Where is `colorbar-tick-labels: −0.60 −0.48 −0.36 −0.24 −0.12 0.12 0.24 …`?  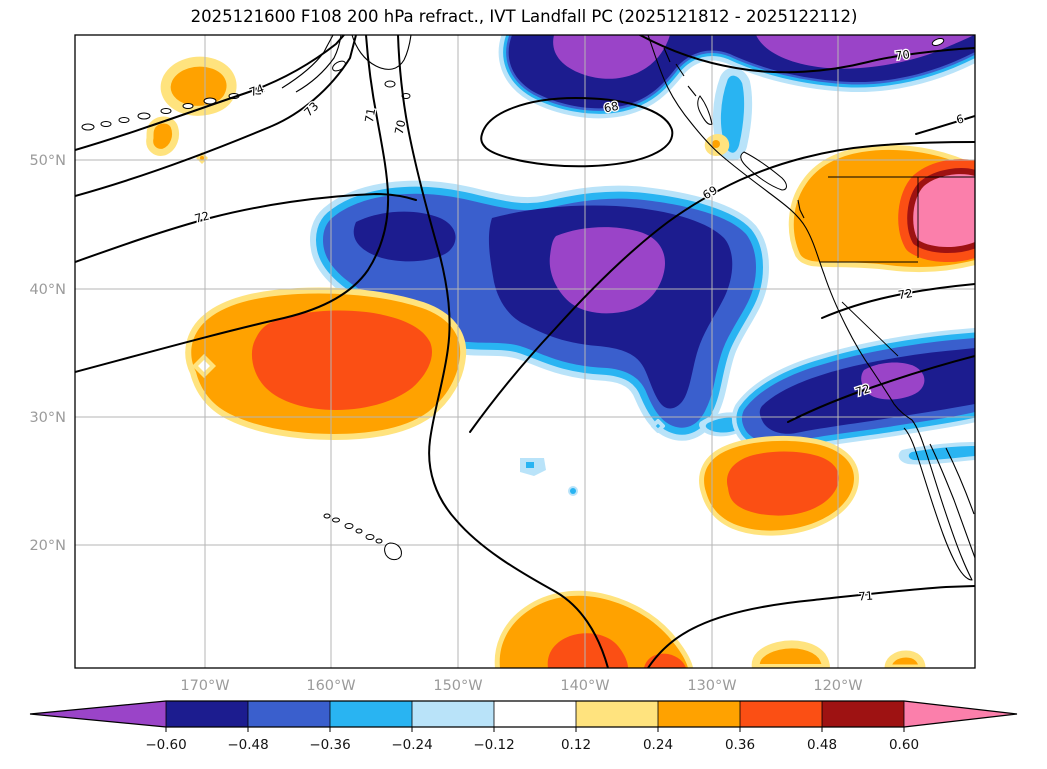 colorbar-tick-labels: −0.60 −0.48 −0.36 −0.24 −0.12 0.12 0.24 … is located at coordinates (532, 745).